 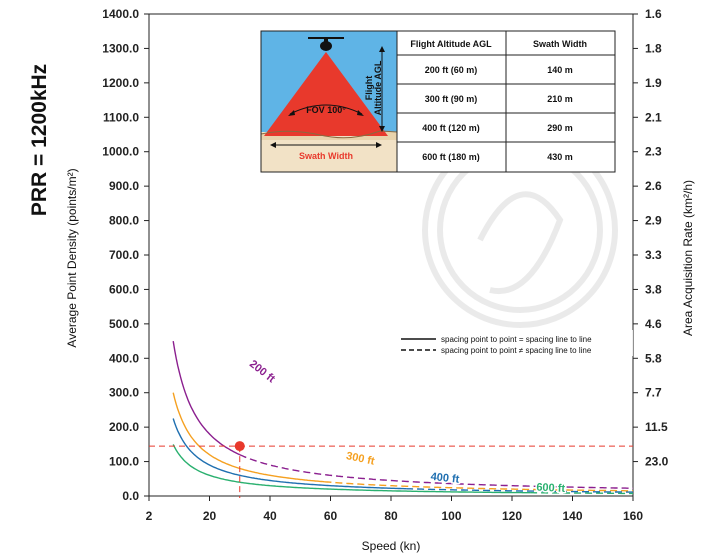 What do you see at coordinates (560, 99) in the screenshot?
I see `table-cell: 210 m` at bounding box center [560, 99].